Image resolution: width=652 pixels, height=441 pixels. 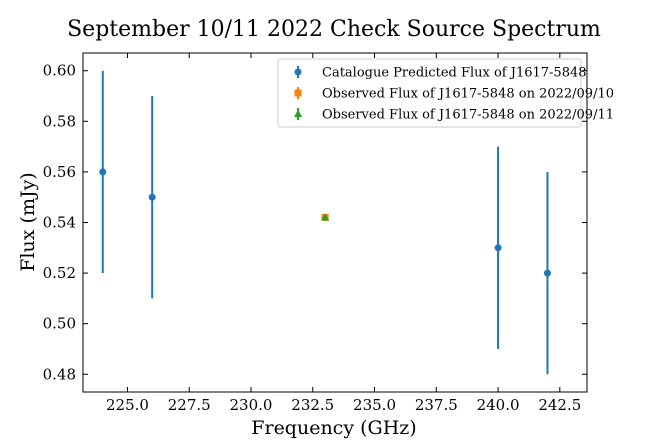 I want to click on x-tick-label: 242.5, so click(x=559, y=405).